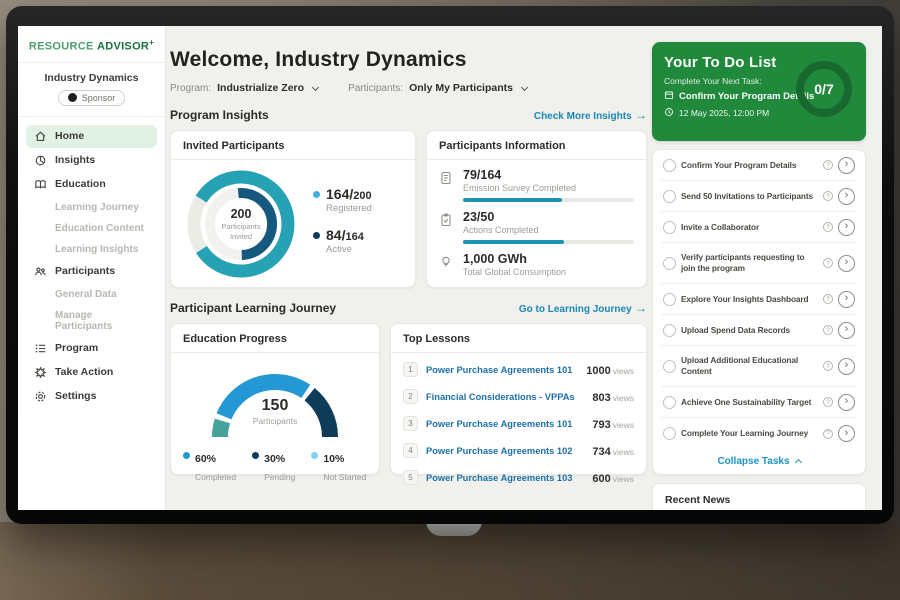 The height and width of the screenshot is (600, 900). What do you see at coordinates (253, 308) in the screenshot?
I see `section-title: Participant Learning Journey` at bounding box center [253, 308].